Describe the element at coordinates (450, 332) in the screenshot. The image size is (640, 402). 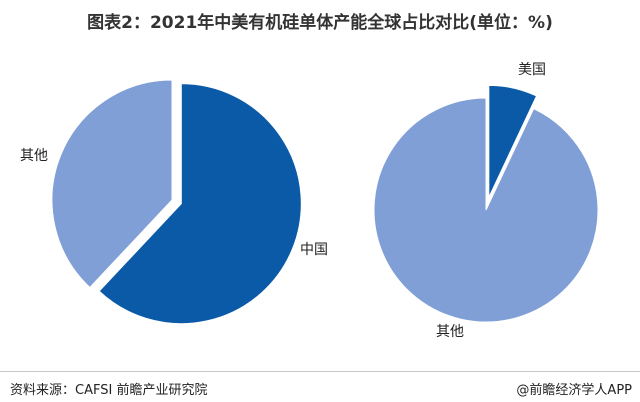
I see `pie-2-label-其他: 其他` at that location.